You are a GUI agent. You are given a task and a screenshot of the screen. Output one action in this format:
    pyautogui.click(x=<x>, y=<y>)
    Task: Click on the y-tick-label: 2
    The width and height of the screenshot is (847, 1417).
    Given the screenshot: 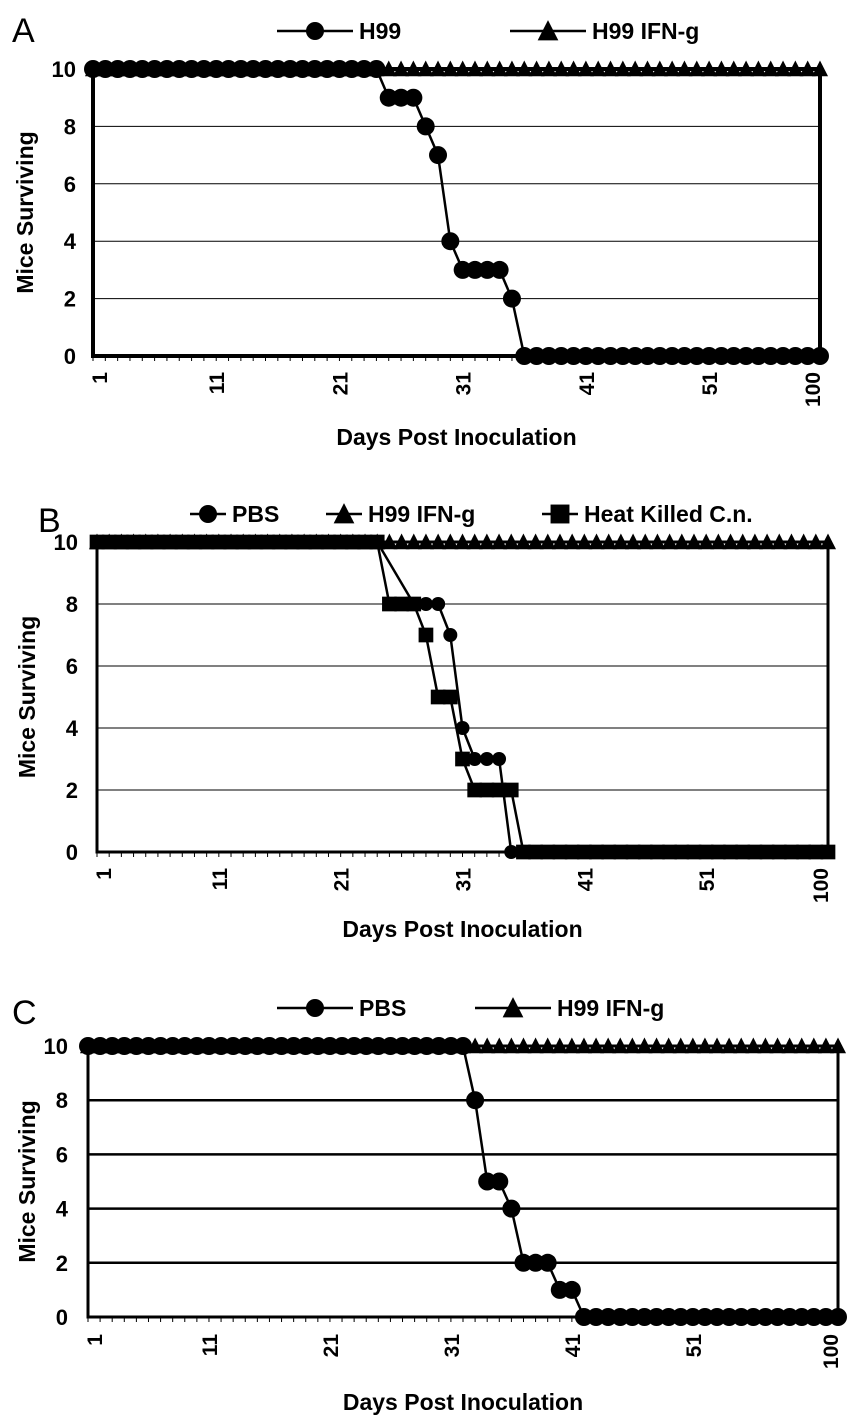 What is the action you would take?
    pyautogui.click(x=72, y=790)
    